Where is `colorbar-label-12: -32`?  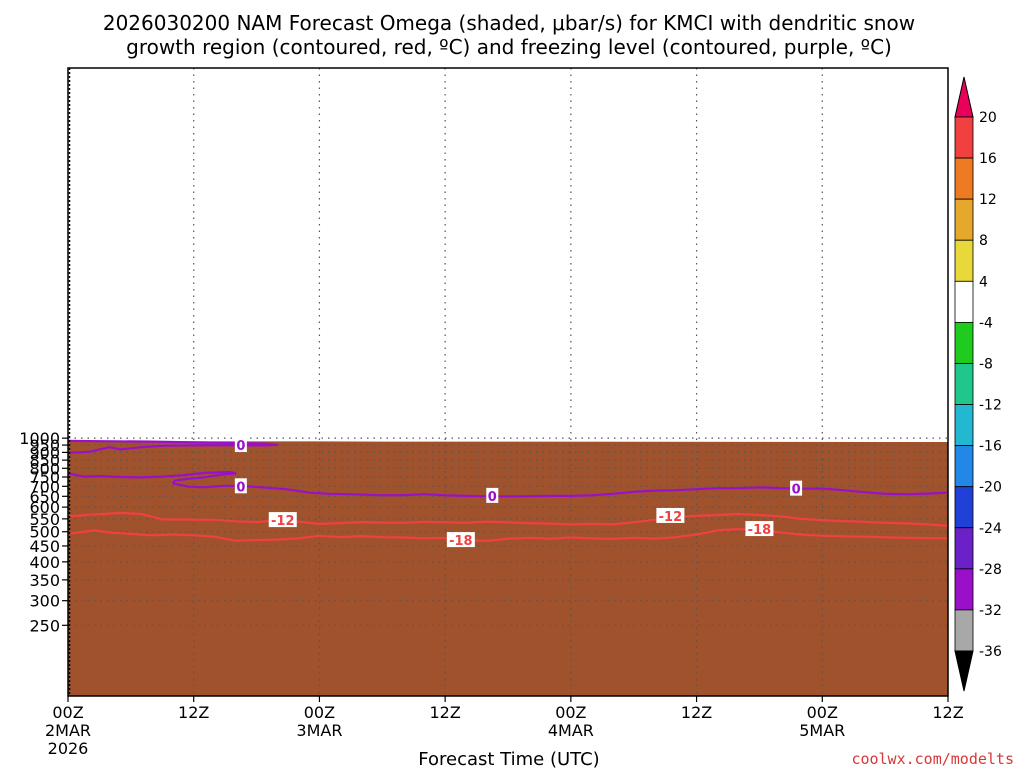 colorbar-label-12: -32 is located at coordinates (990, 611).